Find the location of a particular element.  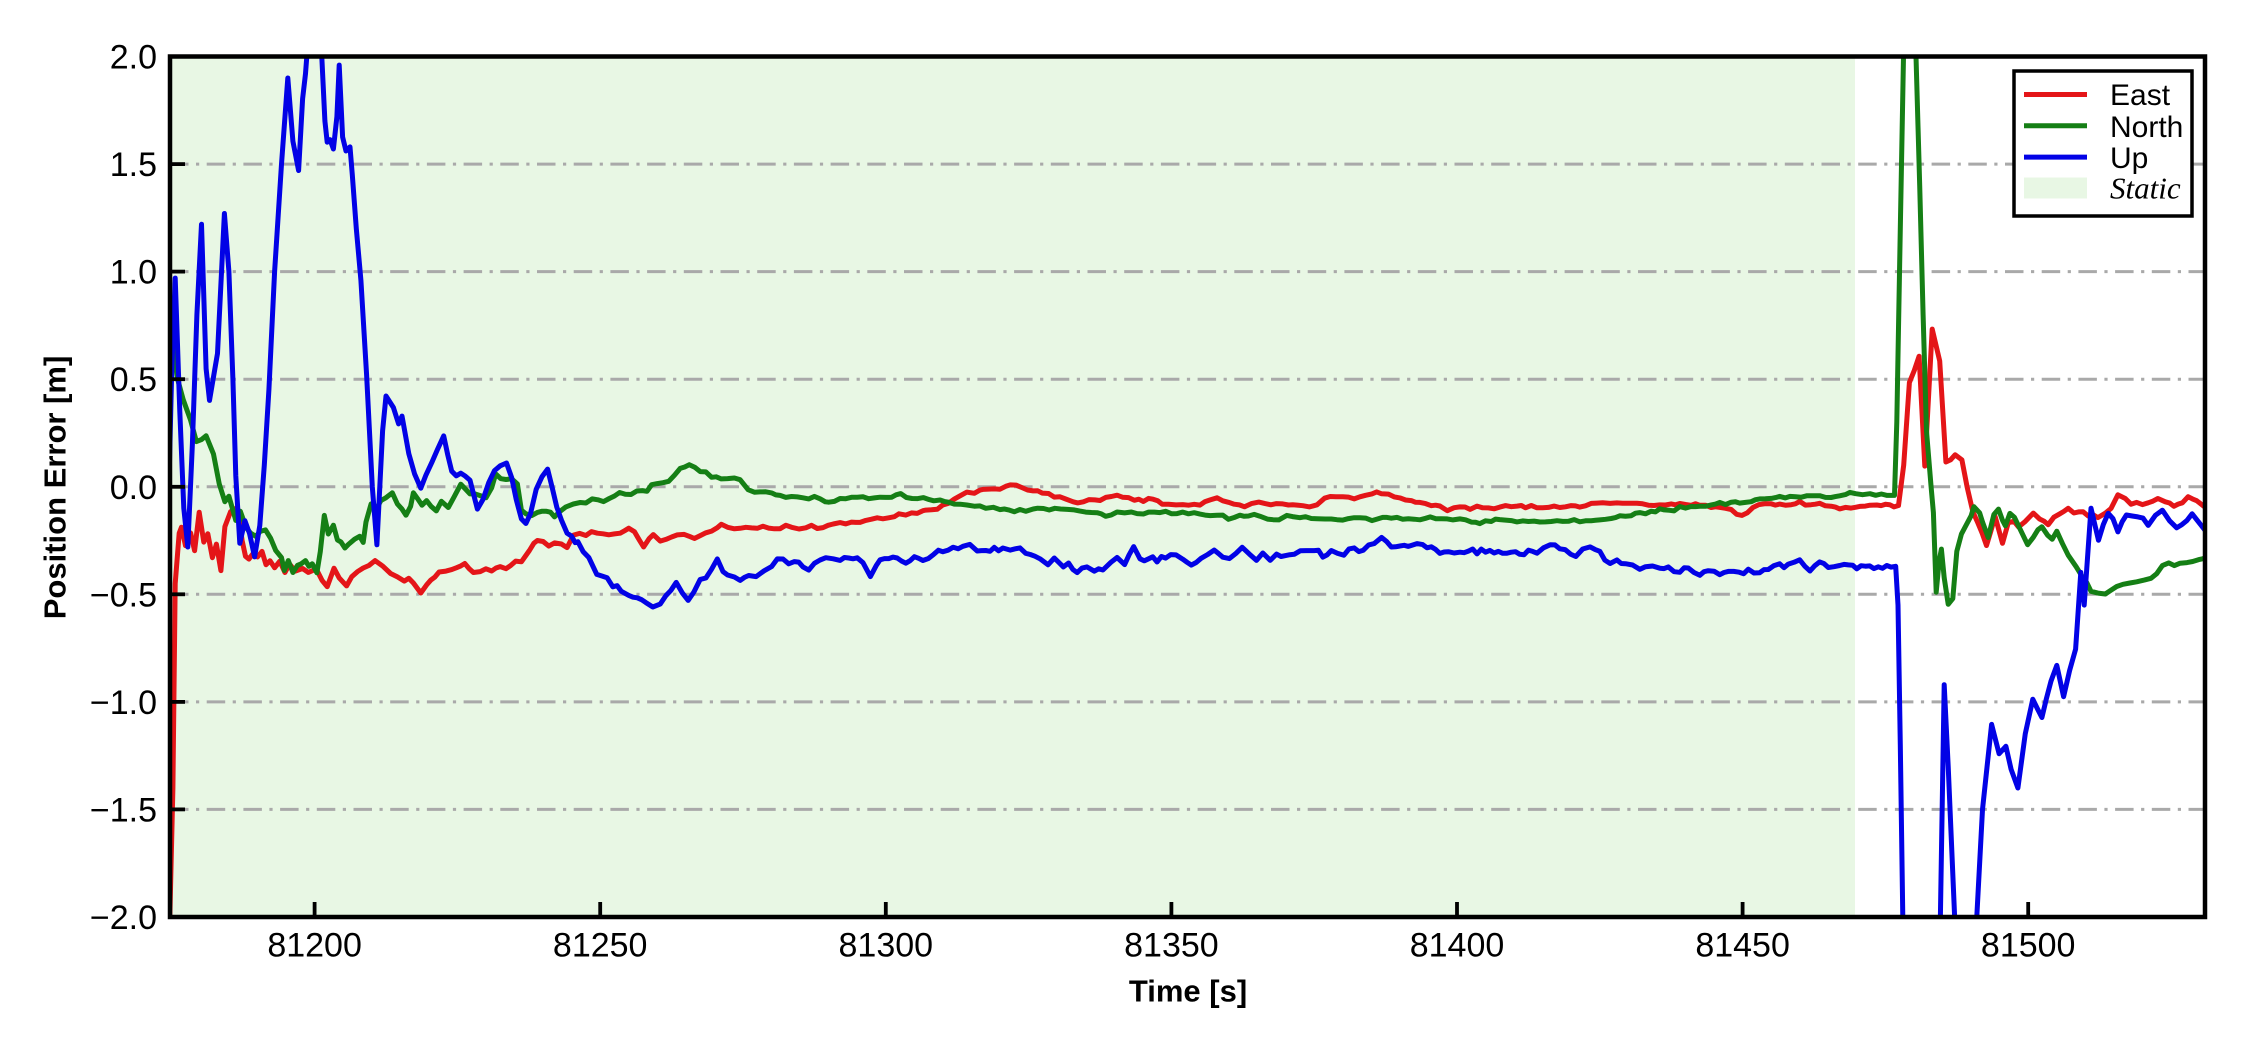

svg-text: 81350 is located at coordinates (1171, 946).